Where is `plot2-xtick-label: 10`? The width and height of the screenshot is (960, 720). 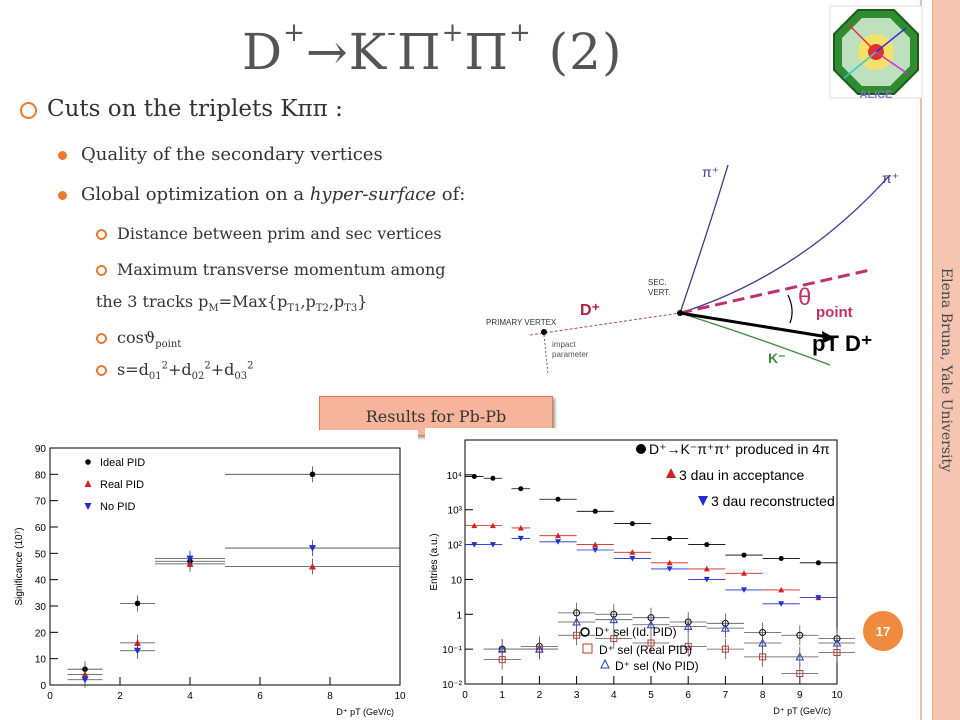 plot2-xtick-label: 10 is located at coordinates (837, 695).